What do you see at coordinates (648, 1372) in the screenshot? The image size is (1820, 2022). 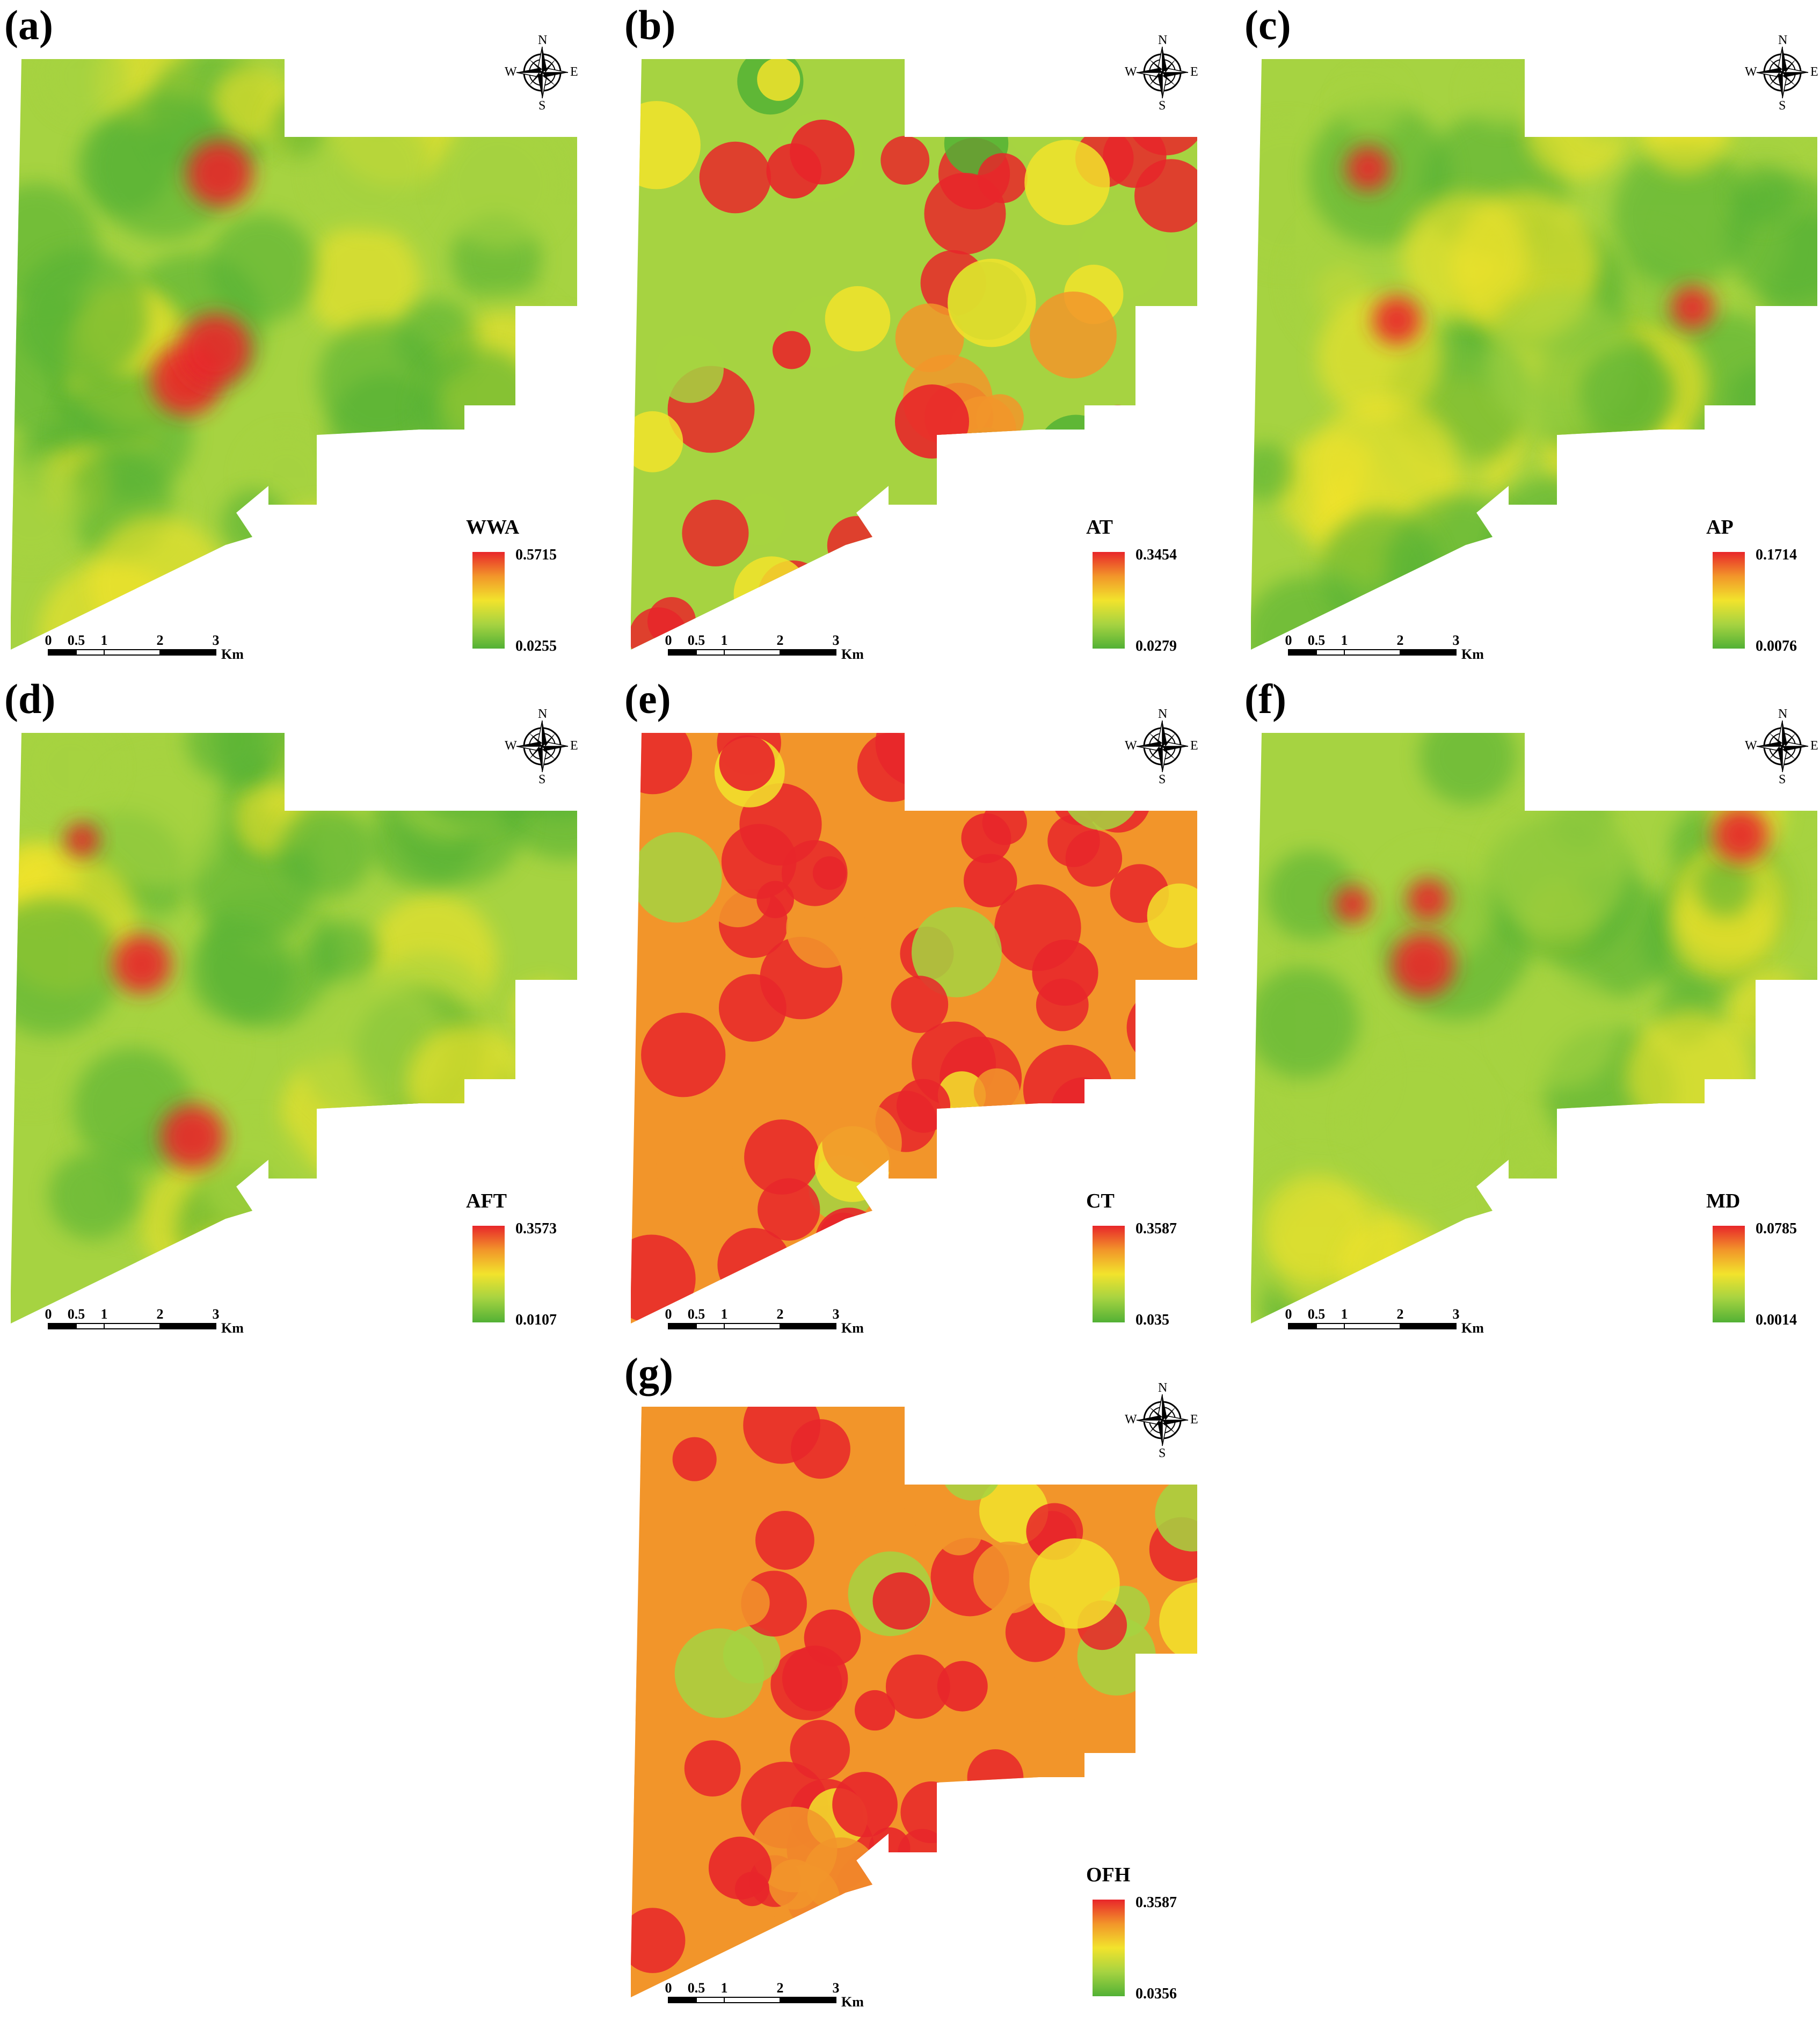 I see `panel-label: (g)` at bounding box center [648, 1372].